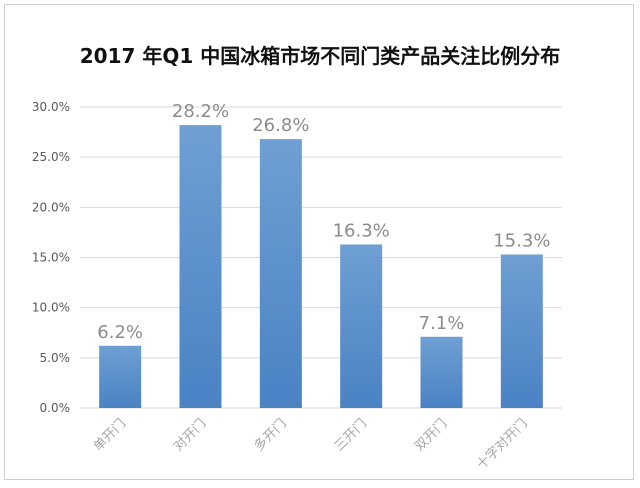 The image size is (640, 488). Describe the element at coordinates (361, 230) in the screenshot. I see `data-label: 16.3%` at that location.